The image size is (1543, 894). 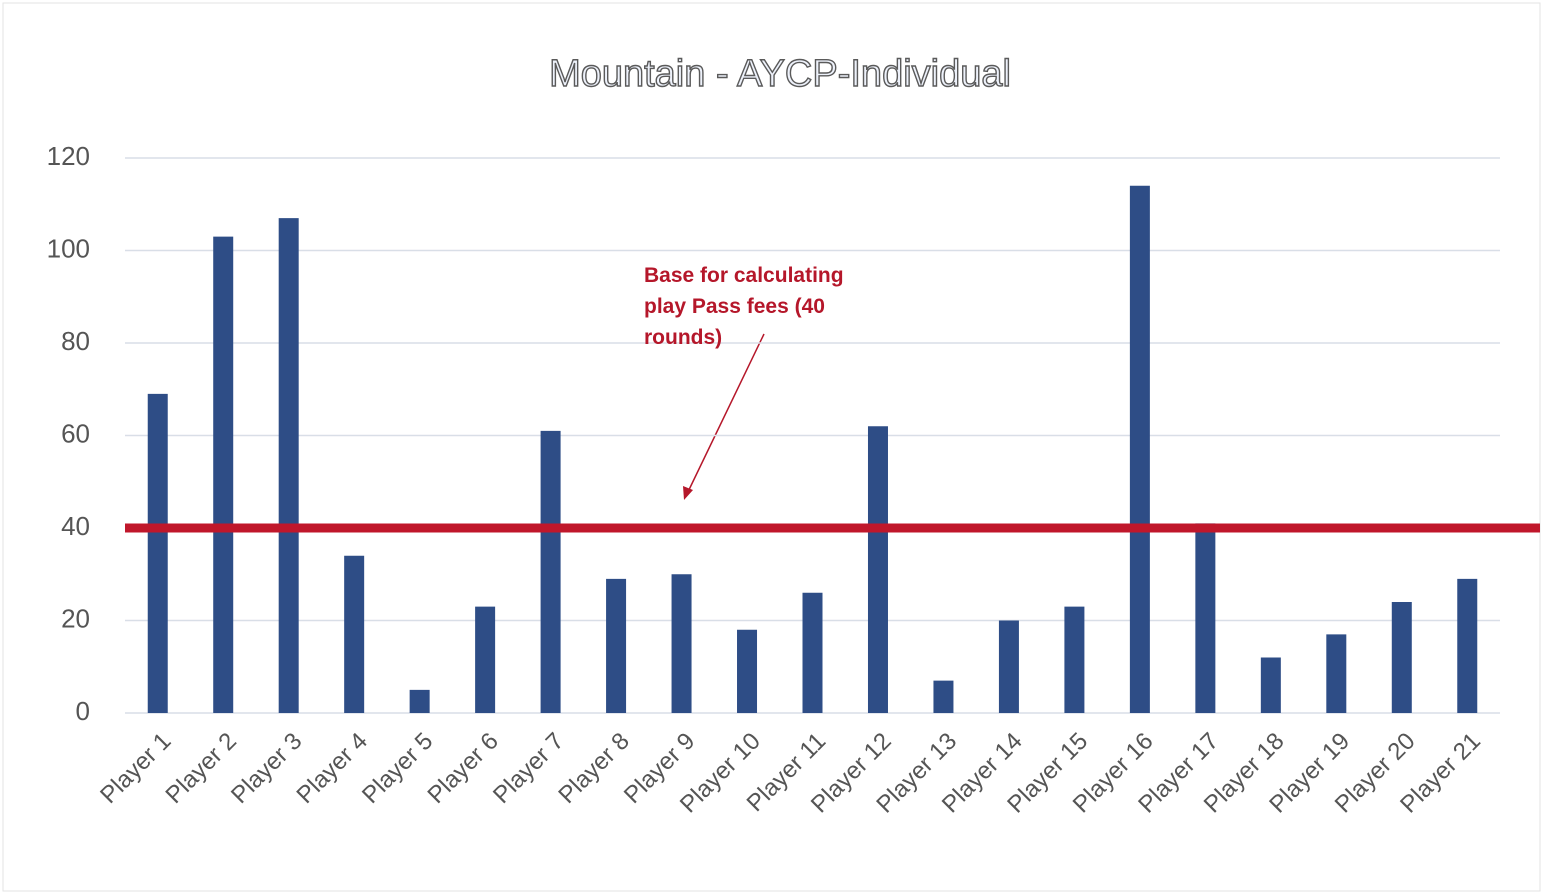 What do you see at coordinates (780, 74) in the screenshot?
I see `chart-title: Mountain - AYCP-Individual` at bounding box center [780, 74].